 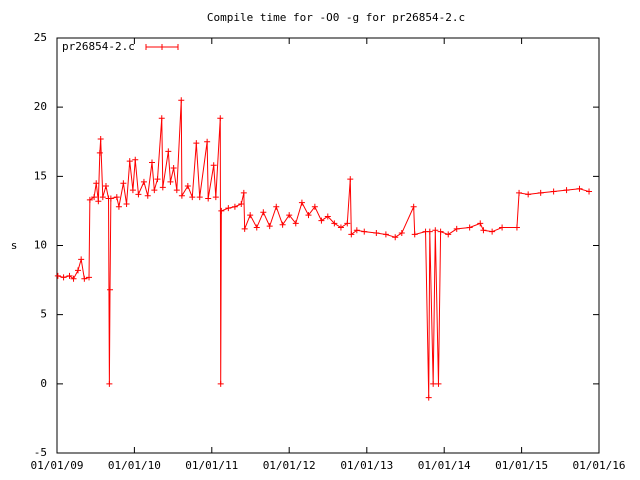 What do you see at coordinates (14, 245) in the screenshot?
I see `y-axis-label: s` at bounding box center [14, 245].